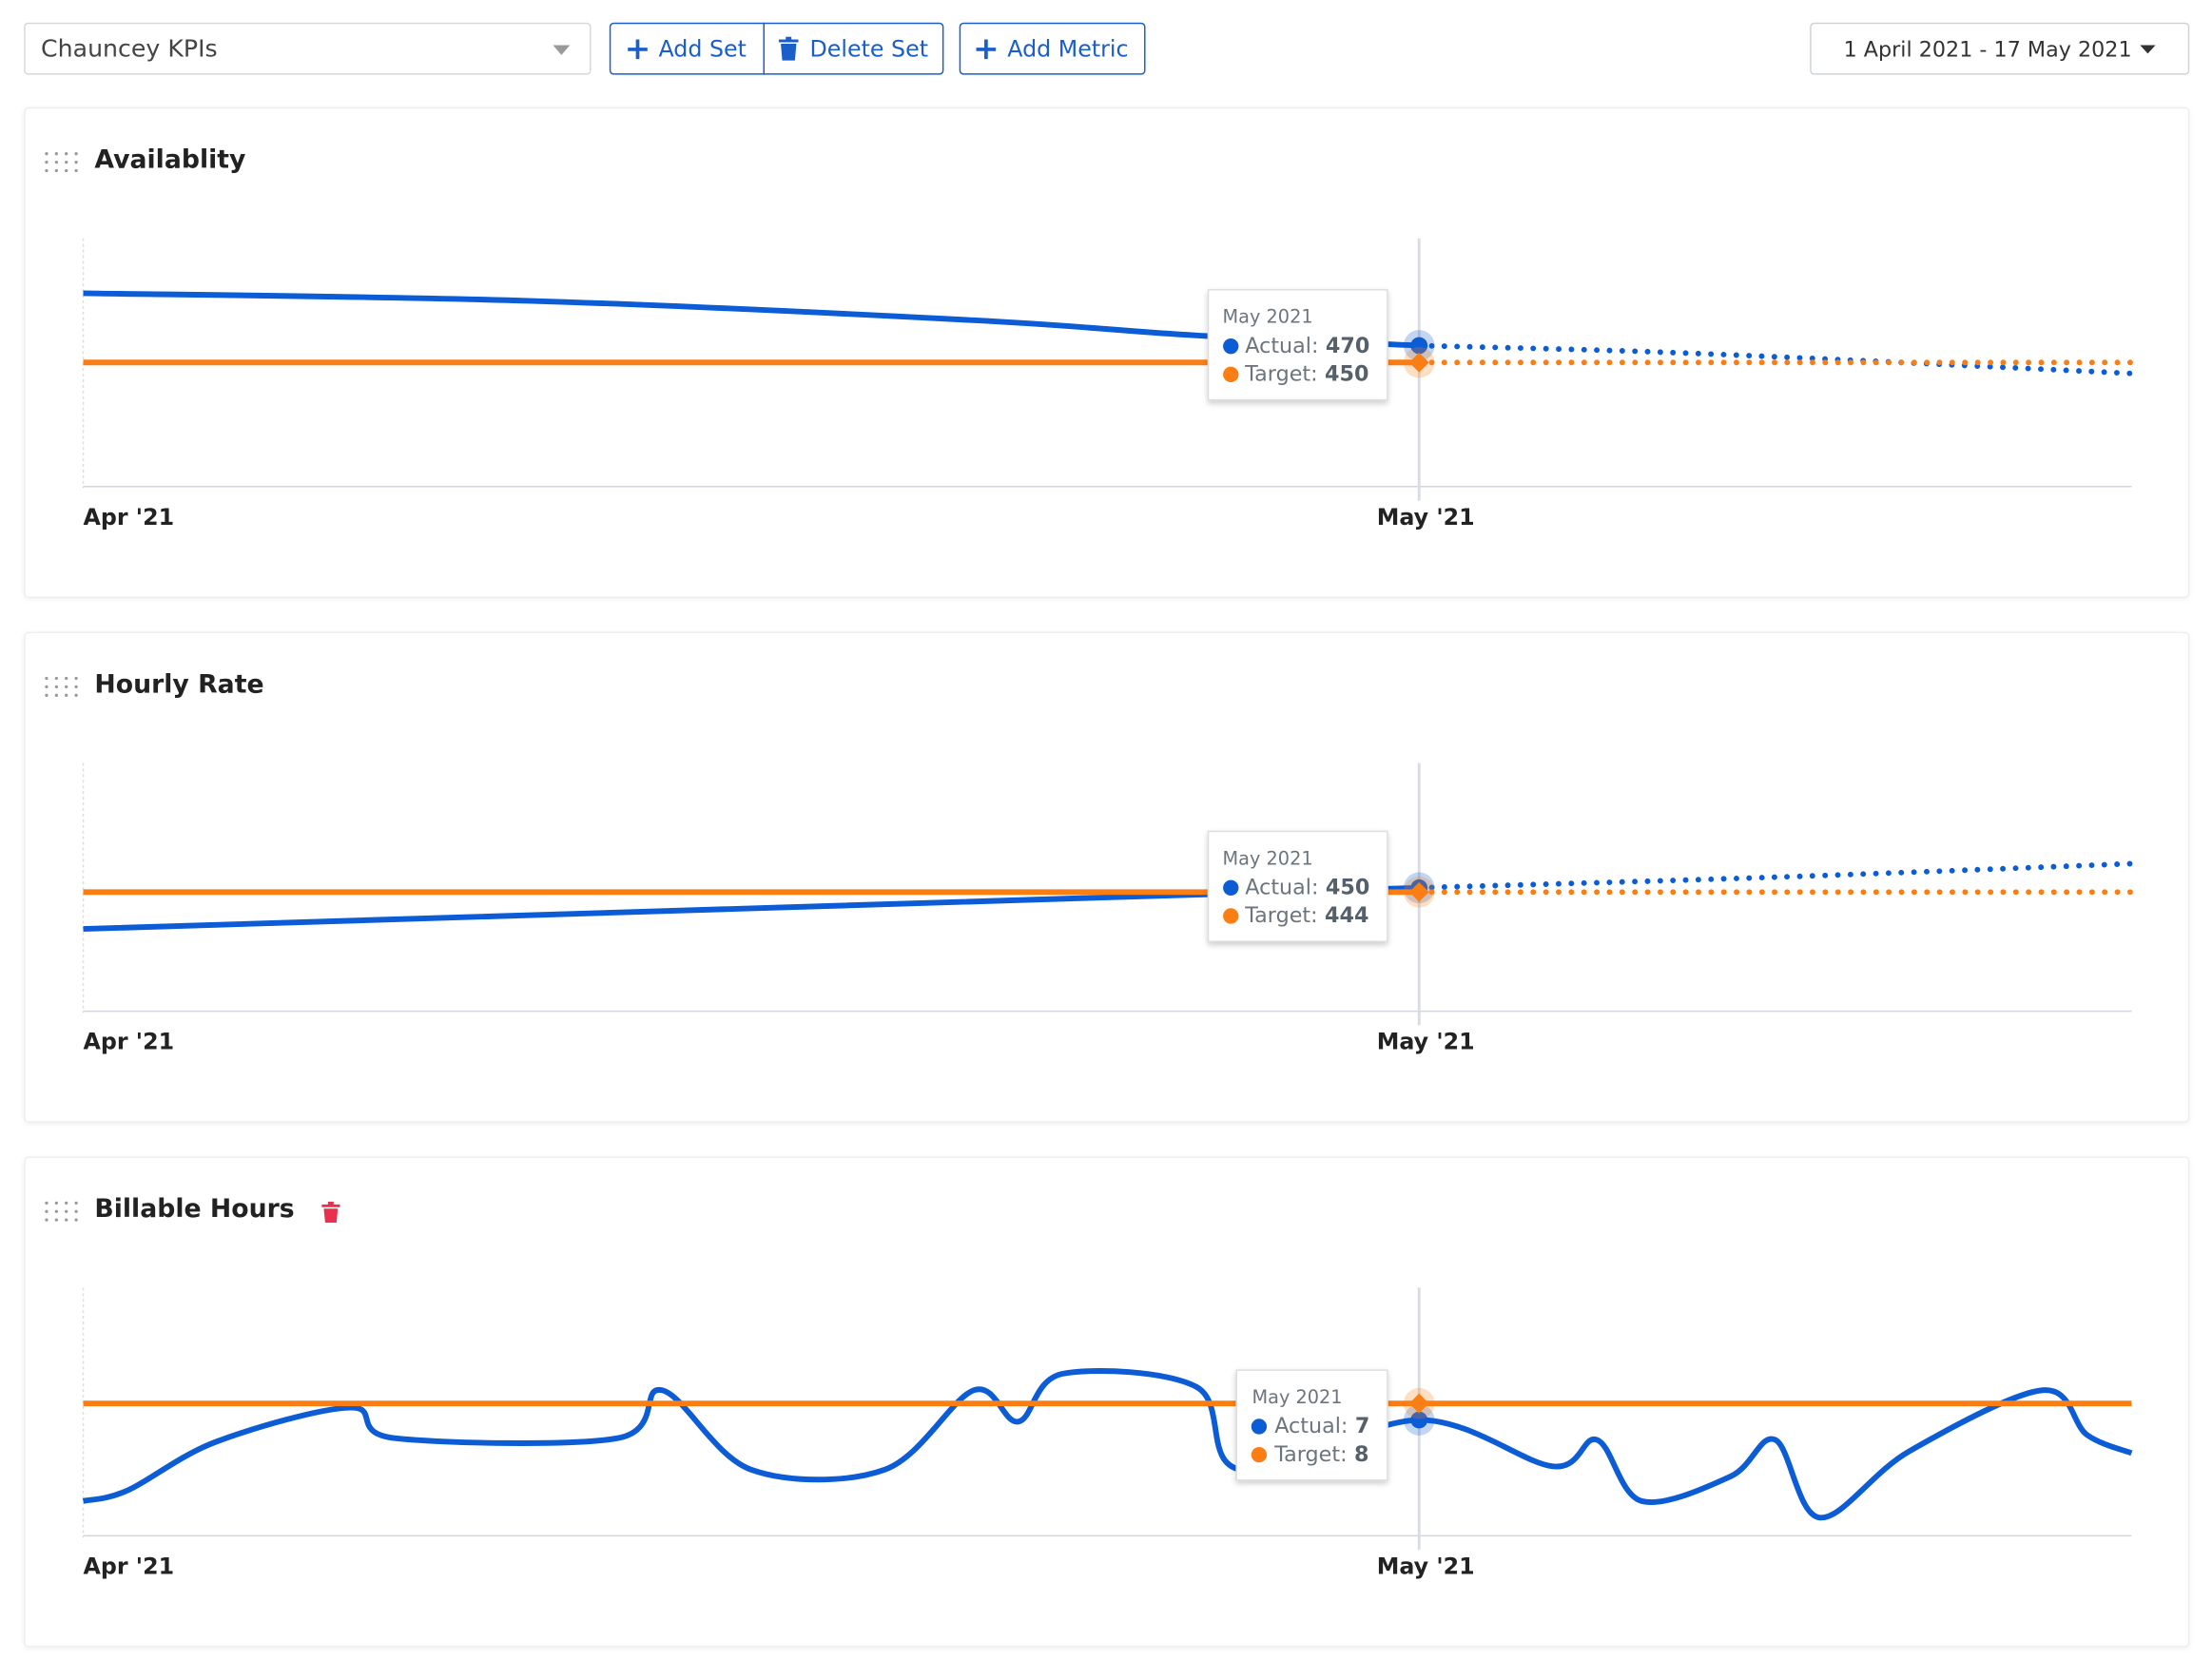 Image resolution: width=2212 pixels, height=1679 pixels. I want to click on add-set-button: Add Set, so click(687, 49).